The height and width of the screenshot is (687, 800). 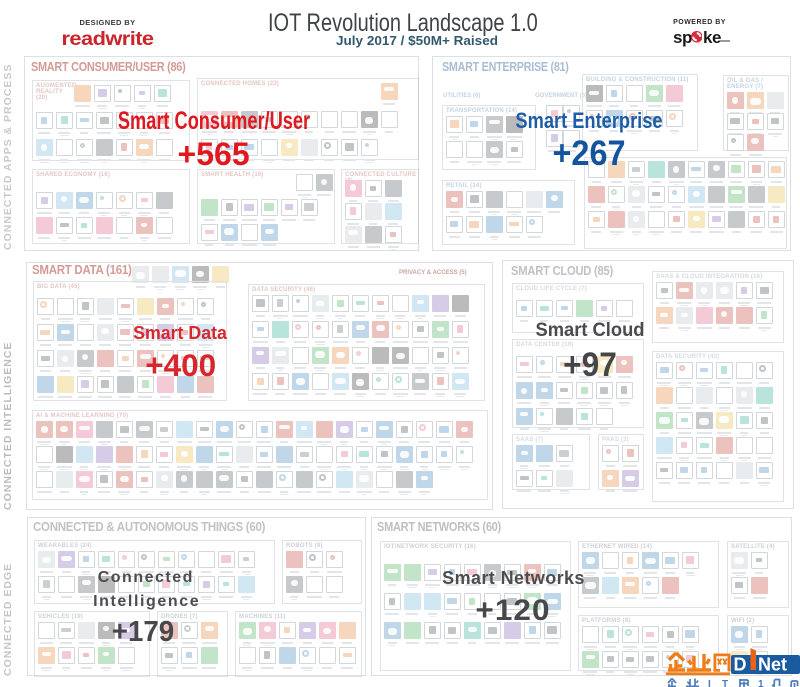 What do you see at coordinates (772, 665) in the screenshot?
I see `svg-text: Net` at bounding box center [772, 665].